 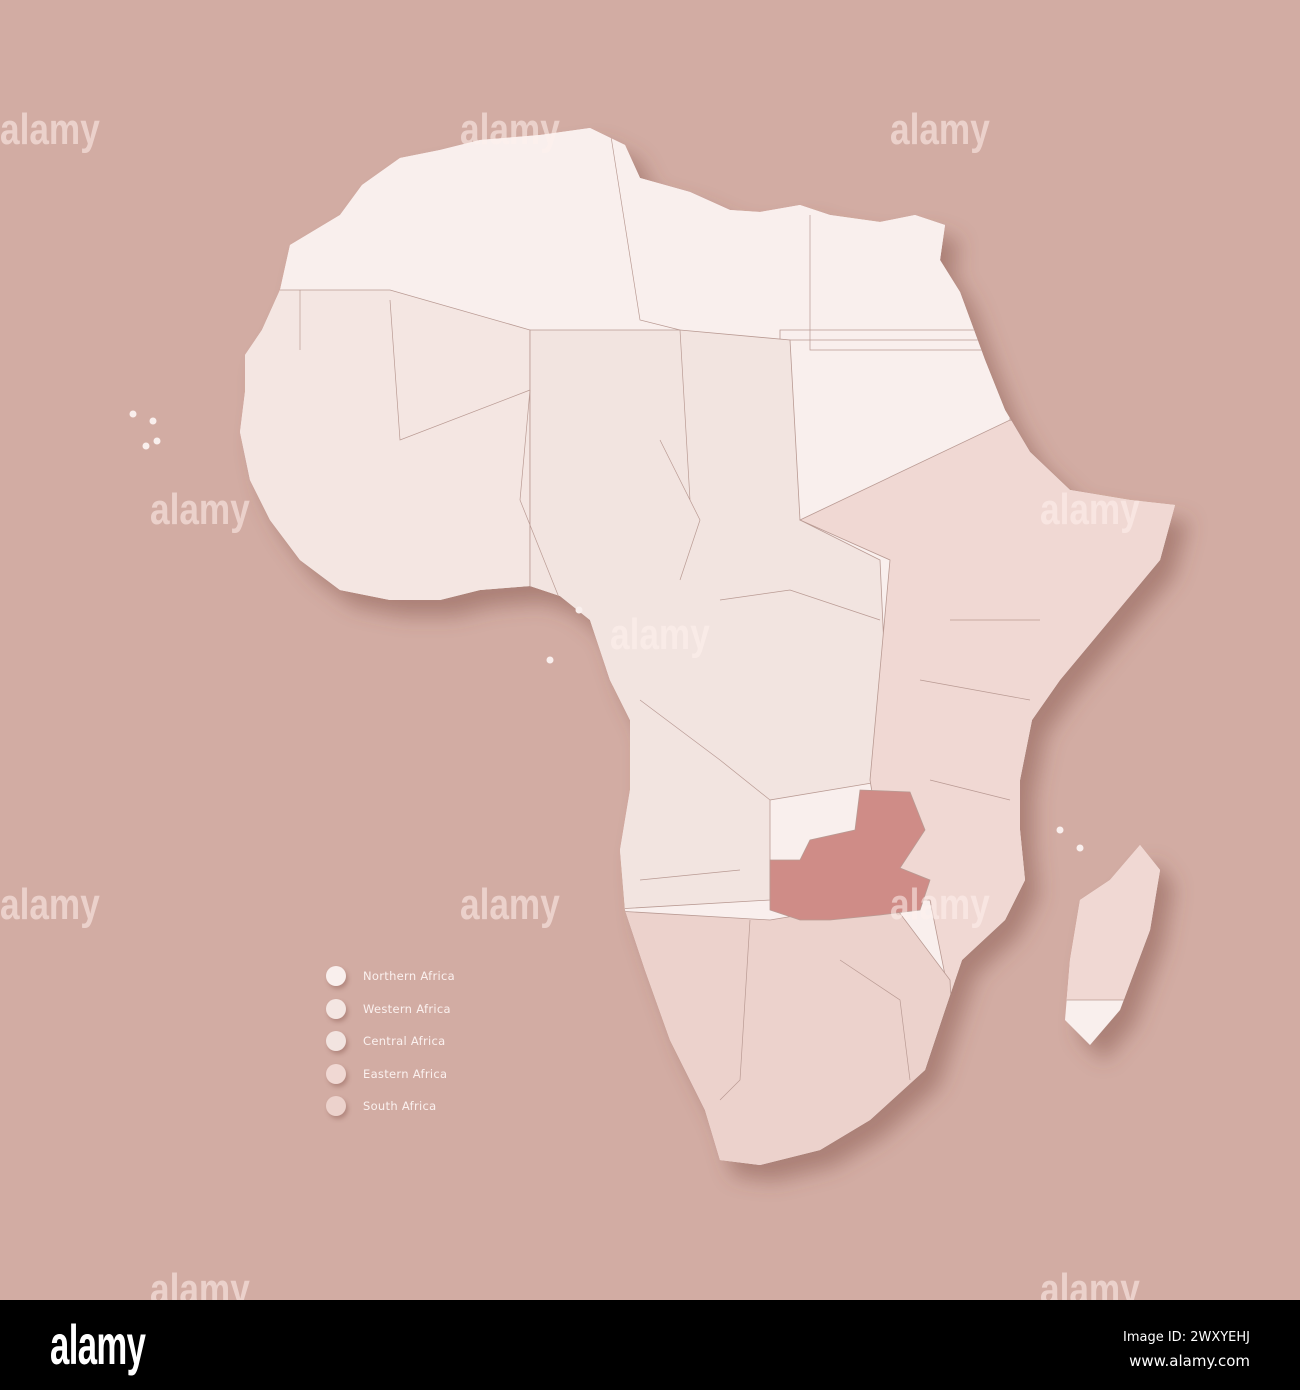 What do you see at coordinates (1186, 1337) in the screenshot?
I see `image-id: Image ID: 2WXYEHJ` at bounding box center [1186, 1337].